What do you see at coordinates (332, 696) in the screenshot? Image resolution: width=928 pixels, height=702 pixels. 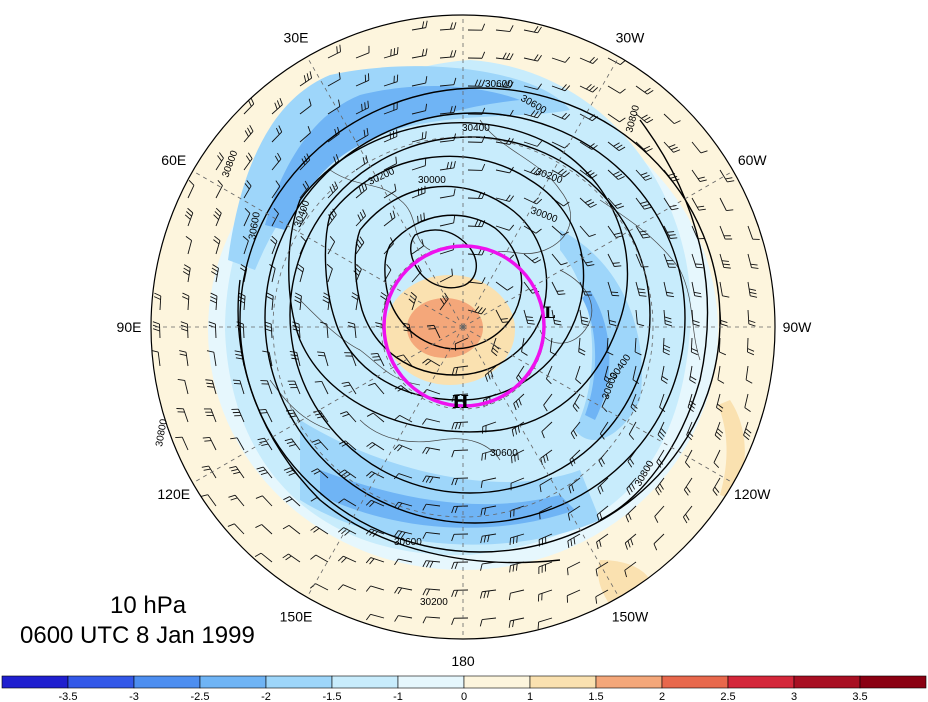 I see `colorbar-tick-label: -1.5` at bounding box center [332, 696].